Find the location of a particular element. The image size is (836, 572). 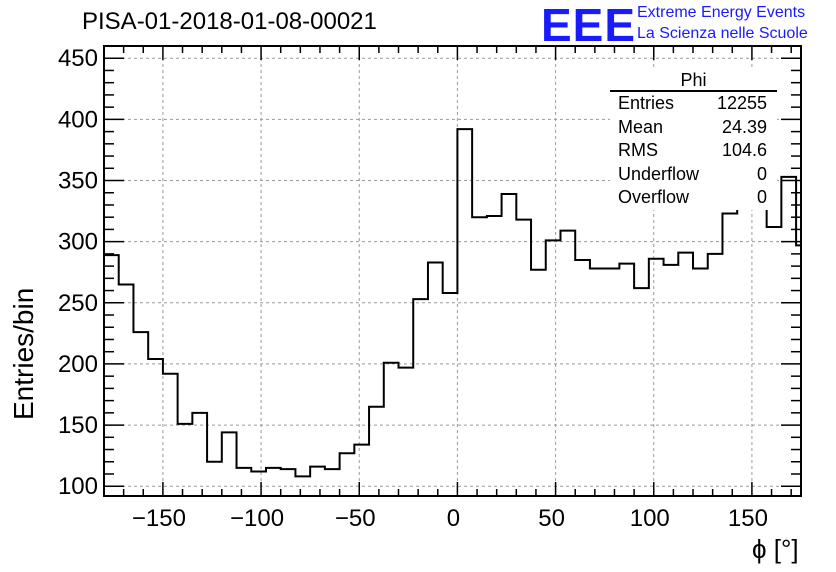

chart-title: PISA-01-2018-01-08-00021 is located at coordinates (229, 21).